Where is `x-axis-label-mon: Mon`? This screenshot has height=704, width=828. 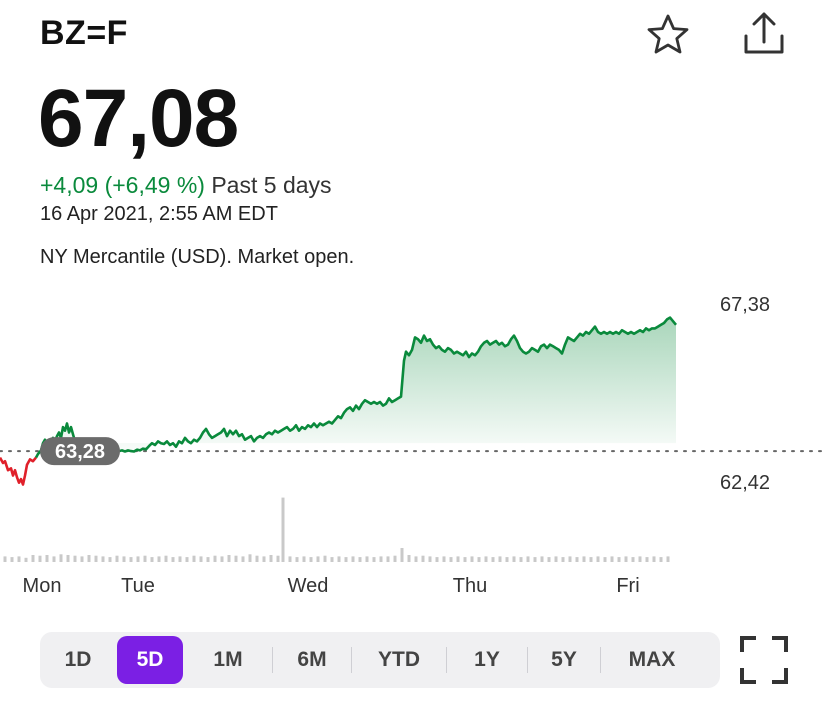 x-axis-label-mon: Mon is located at coordinates (42, 586).